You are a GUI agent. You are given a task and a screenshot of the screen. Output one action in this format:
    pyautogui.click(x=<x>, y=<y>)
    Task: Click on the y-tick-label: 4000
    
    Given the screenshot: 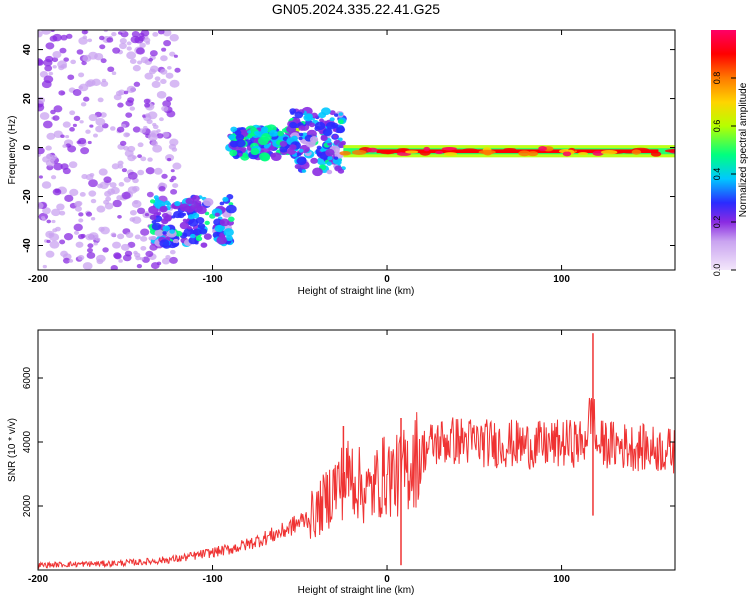 What is the action you would take?
    pyautogui.click(x=27, y=441)
    